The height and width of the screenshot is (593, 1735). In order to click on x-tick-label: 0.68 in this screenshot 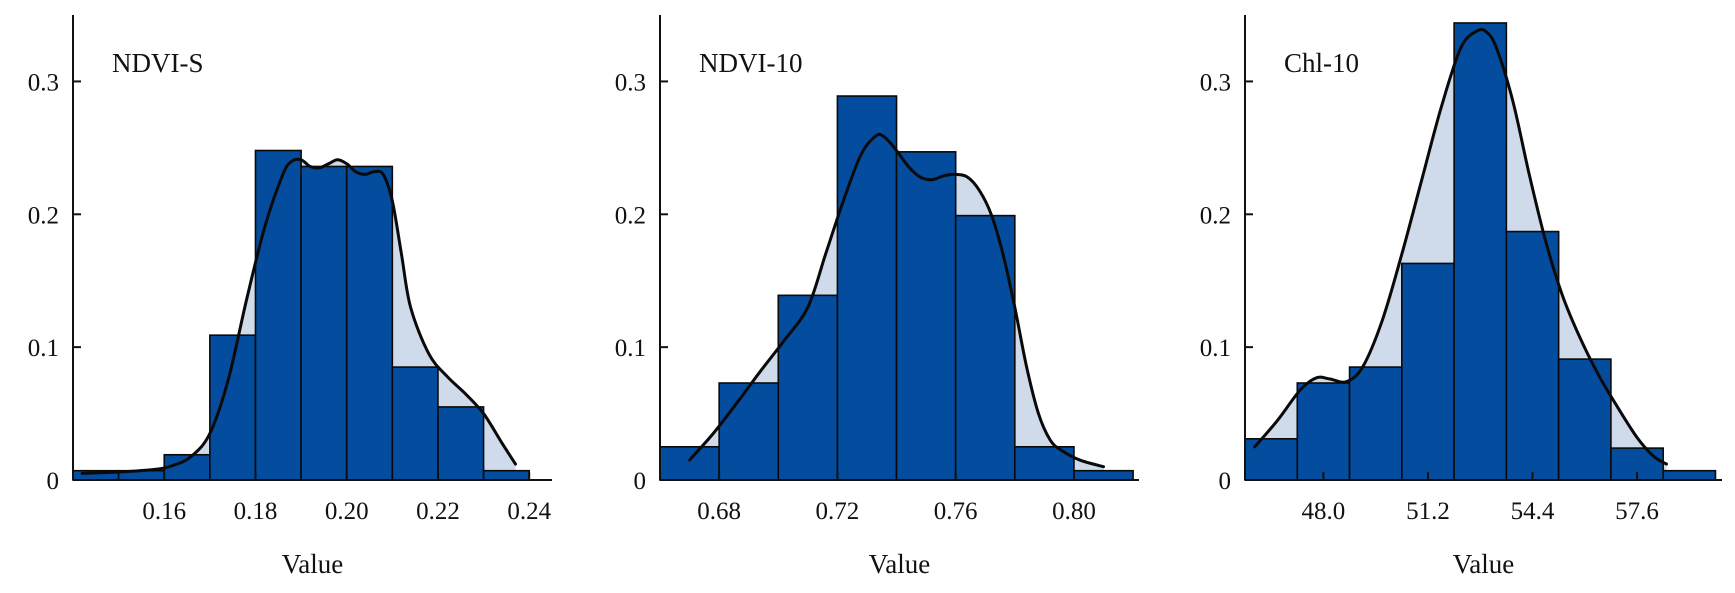, I will do `click(719, 511)`.